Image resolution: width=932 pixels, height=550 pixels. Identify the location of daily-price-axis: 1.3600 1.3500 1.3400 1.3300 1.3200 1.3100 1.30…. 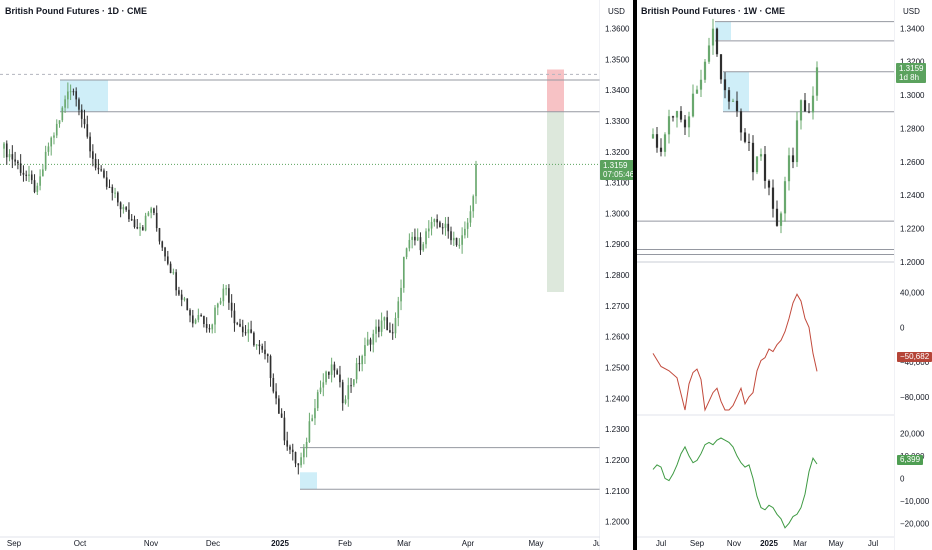
(617, 275).